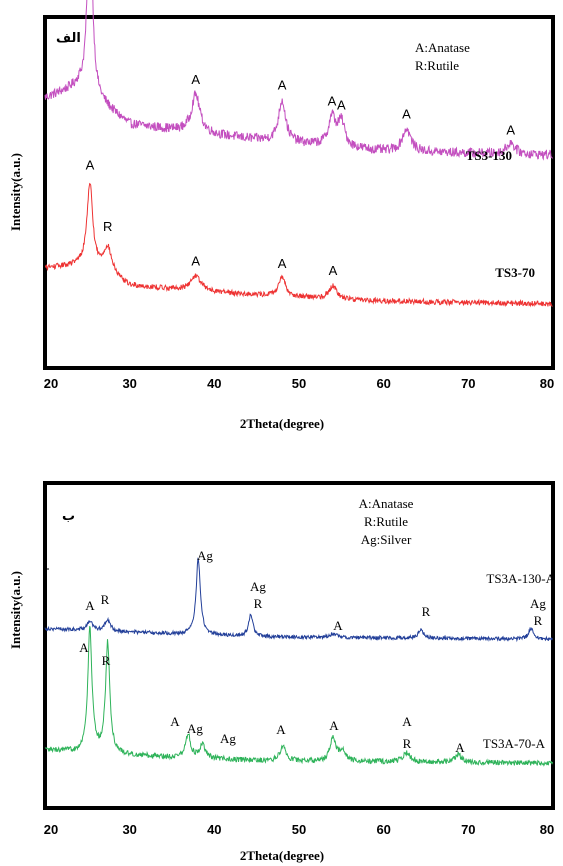 The image size is (563, 866). What do you see at coordinates (298, 696) in the screenshot?
I see `series-line-ts3a-70-a` at bounding box center [298, 696].